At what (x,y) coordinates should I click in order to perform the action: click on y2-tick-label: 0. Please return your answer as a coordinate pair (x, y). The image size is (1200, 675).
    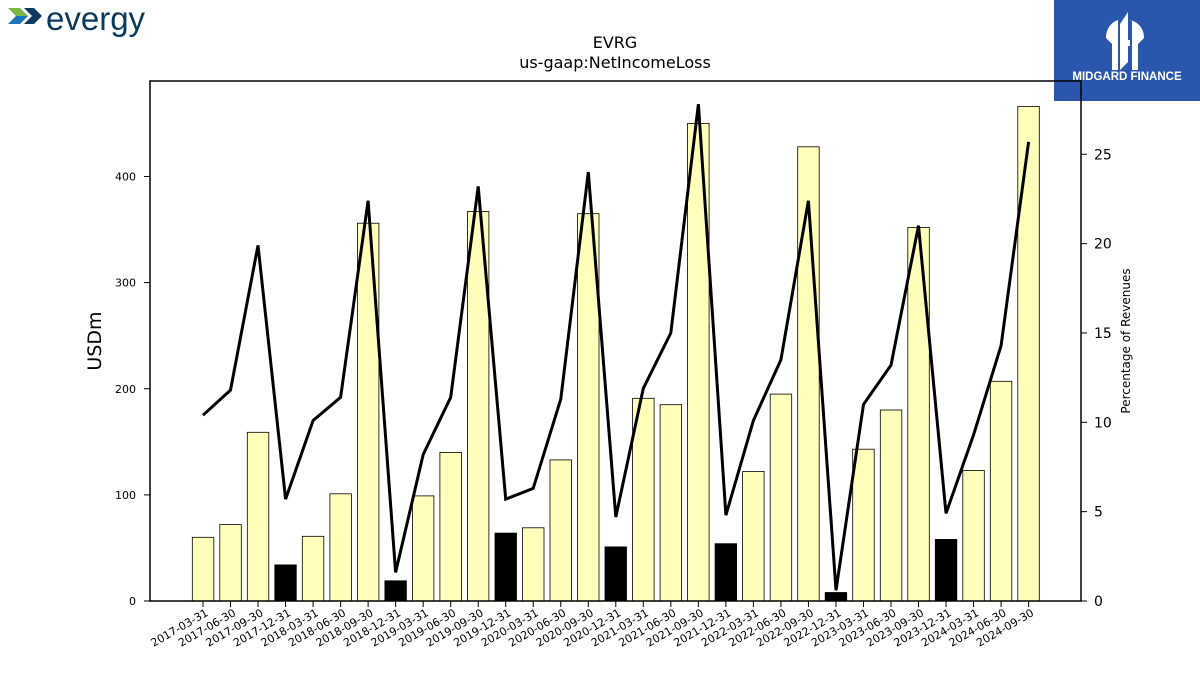
    Looking at the image, I should click on (1098, 602).